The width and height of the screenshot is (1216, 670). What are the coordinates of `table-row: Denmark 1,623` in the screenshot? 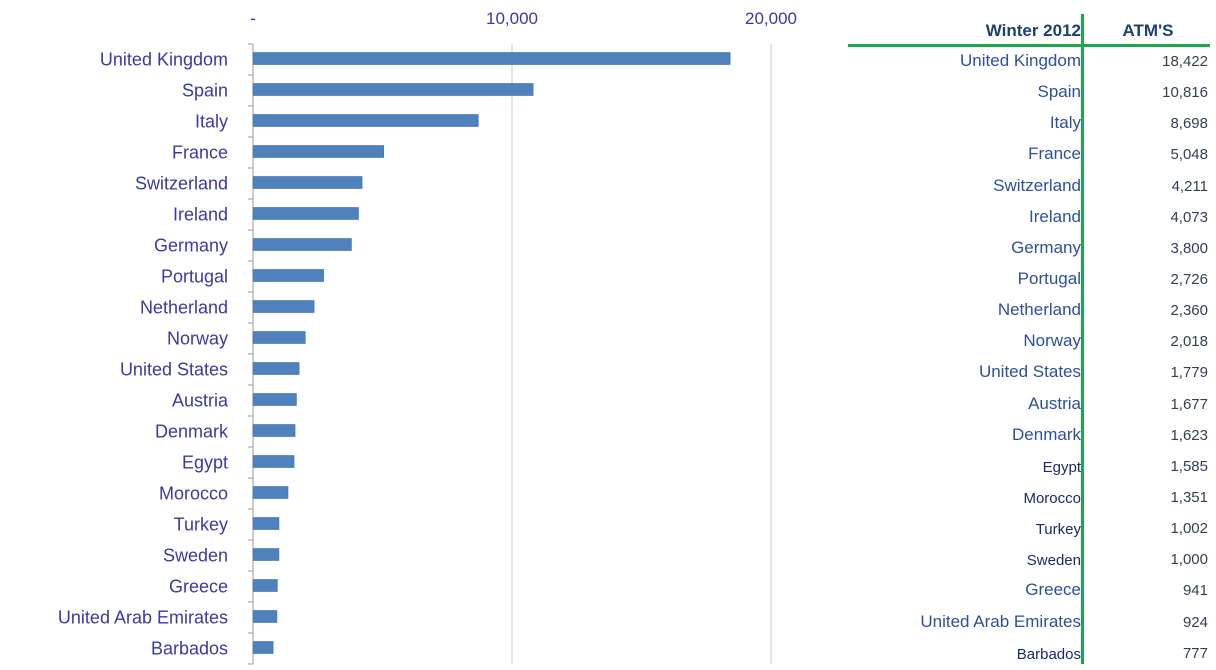 It's located at (1029, 436).